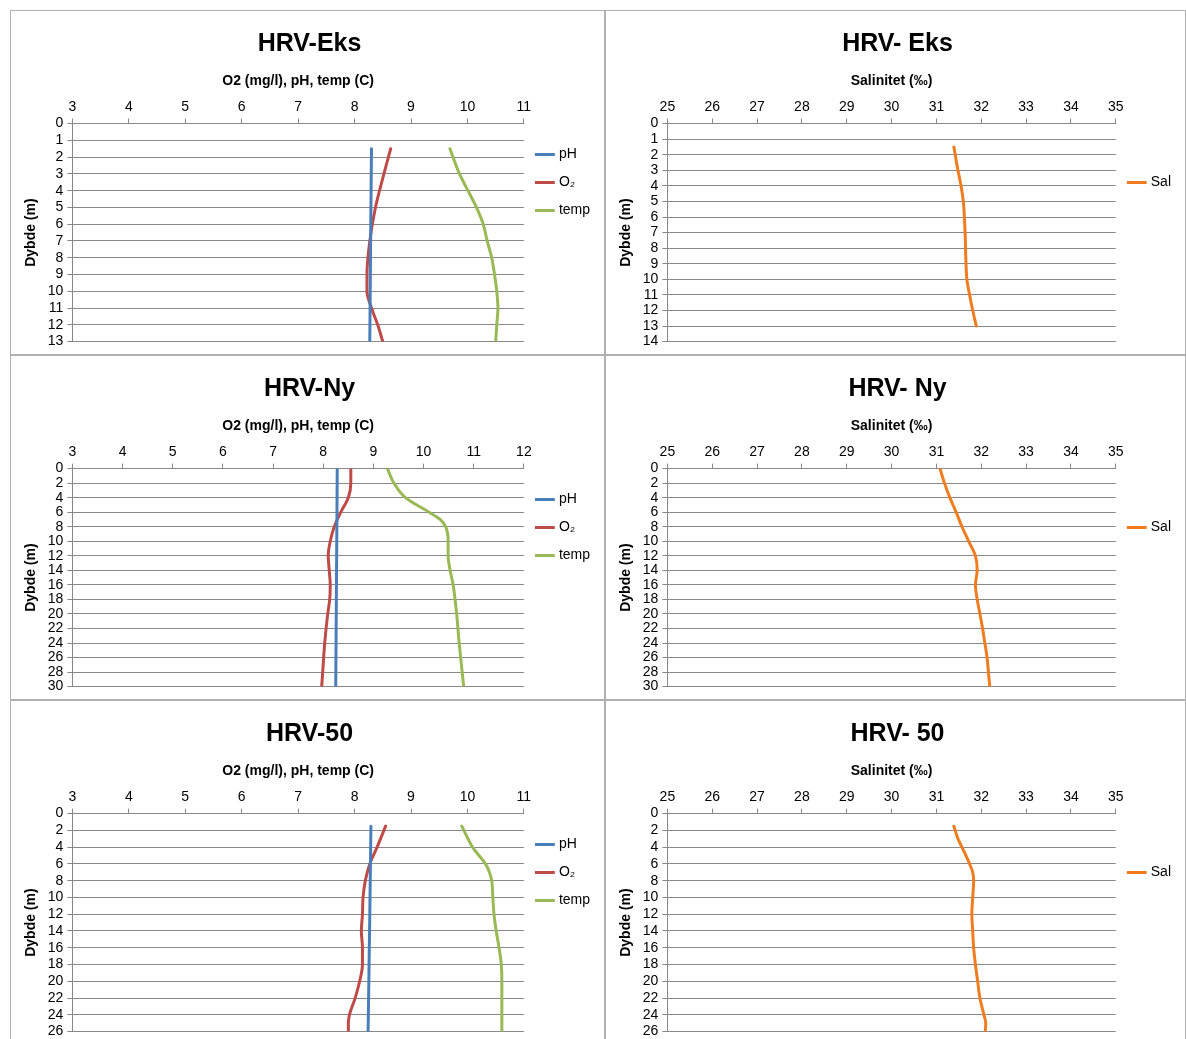 The width and height of the screenshot is (1186, 1039). What do you see at coordinates (309, 41) in the screenshot?
I see `chart-title: HRV-Eks` at bounding box center [309, 41].